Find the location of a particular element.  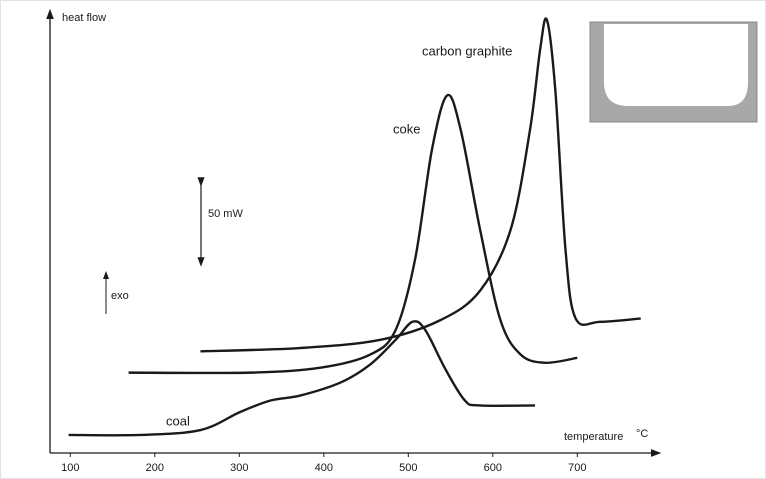

x-tick-label: 700 is located at coordinates (577, 468).